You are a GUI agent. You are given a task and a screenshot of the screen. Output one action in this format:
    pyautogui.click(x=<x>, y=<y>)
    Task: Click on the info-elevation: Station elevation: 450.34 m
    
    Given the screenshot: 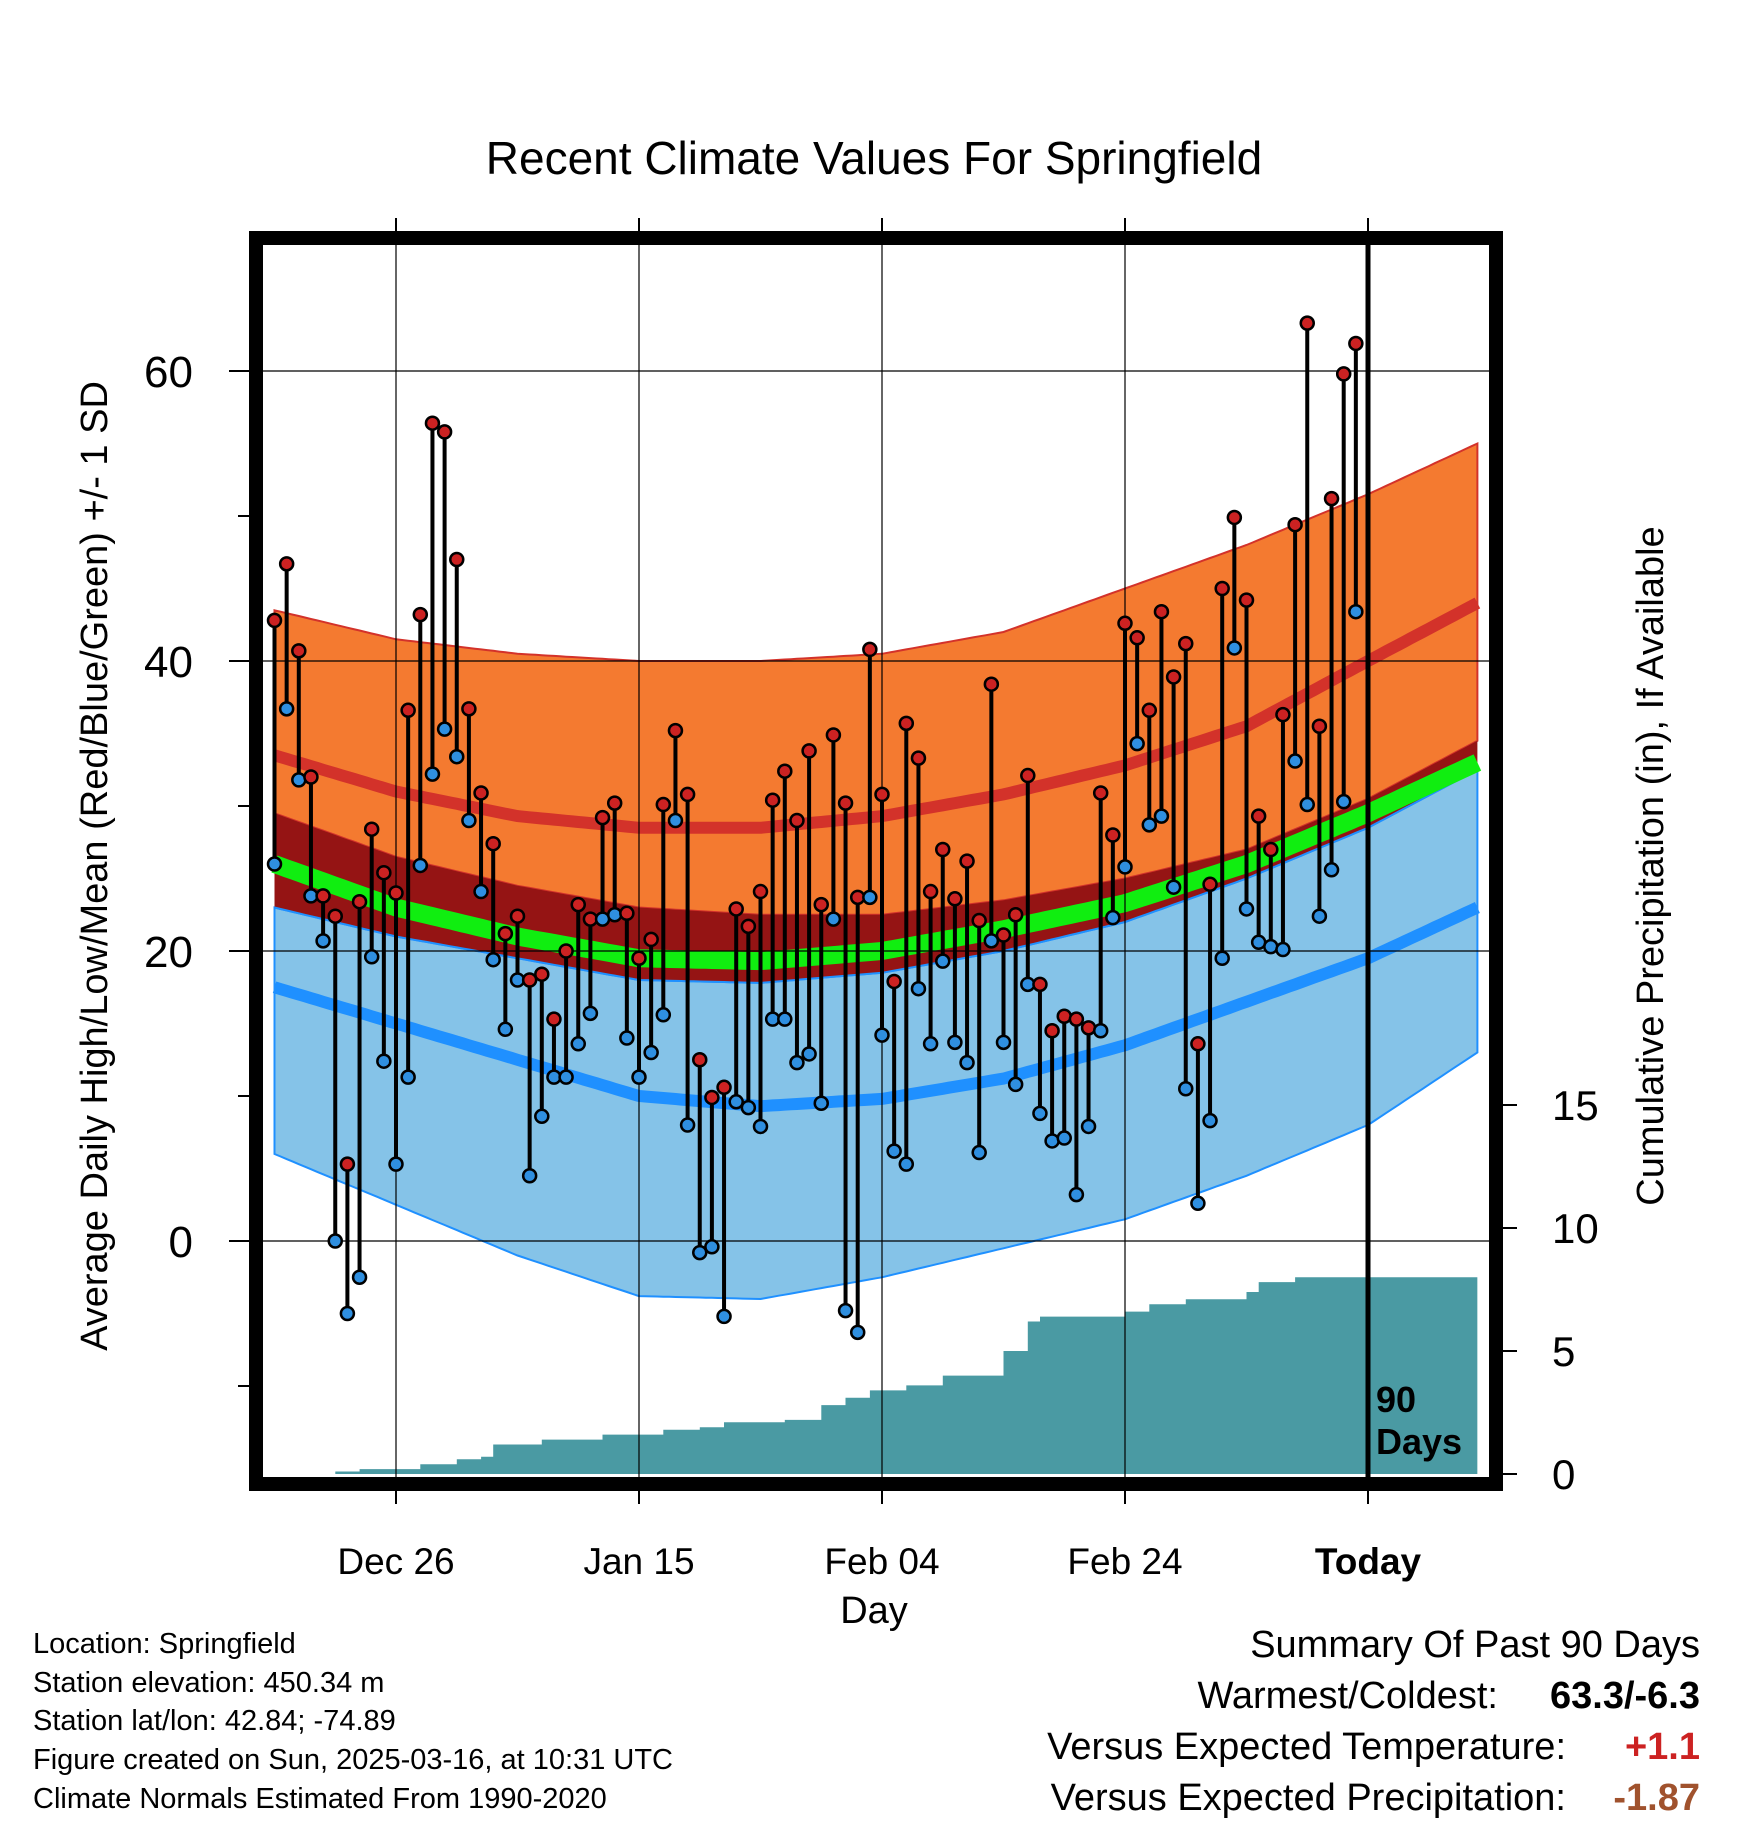 What is the action you would take?
    pyautogui.click(x=209, y=1683)
    